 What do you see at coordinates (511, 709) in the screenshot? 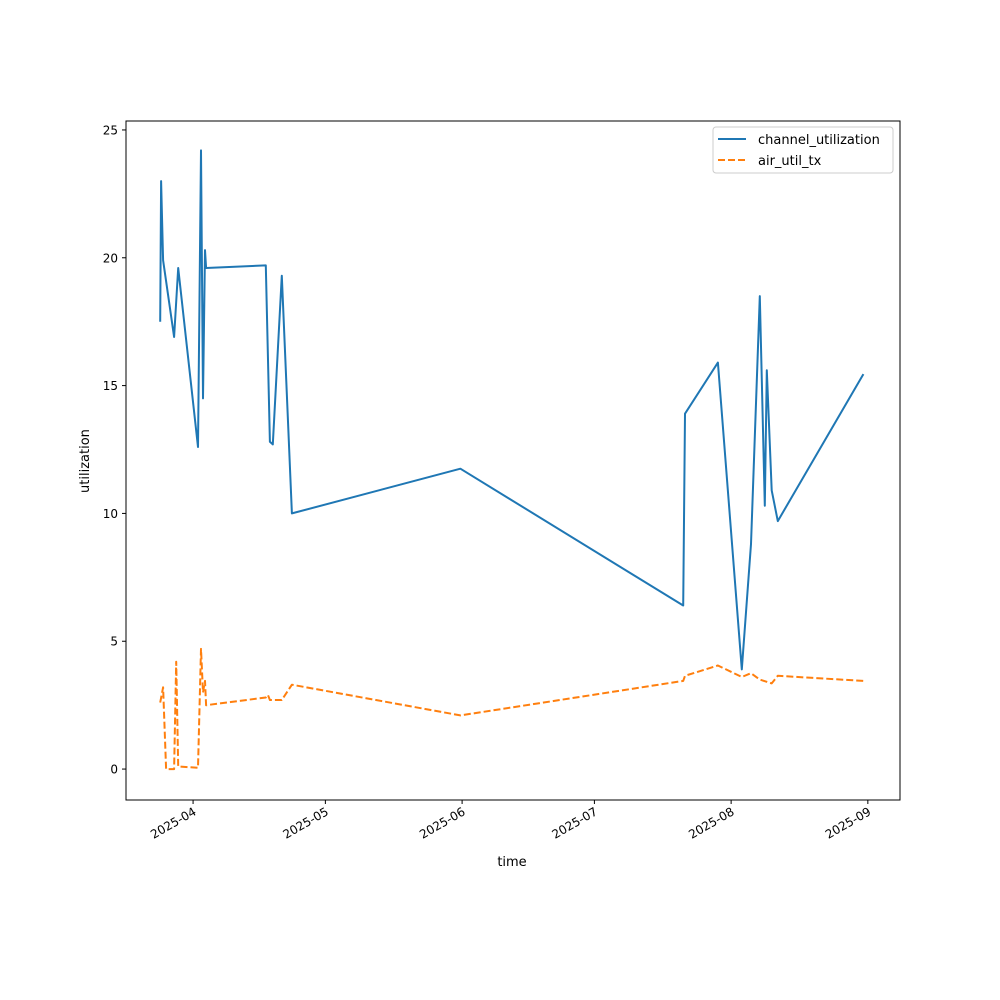
I see `series-line-air-util-tx` at bounding box center [511, 709].